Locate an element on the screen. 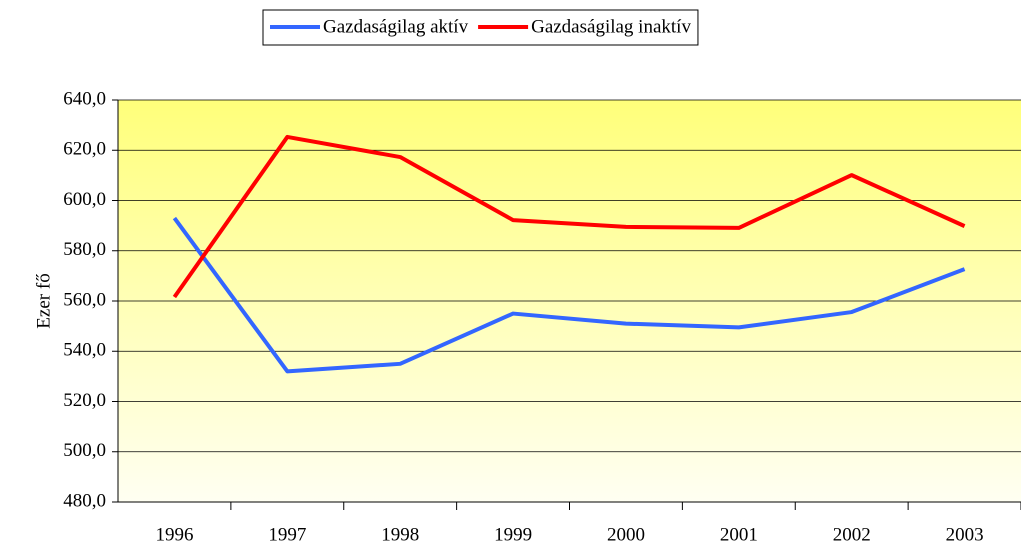  x-tick-label: 2003 is located at coordinates (965, 534).